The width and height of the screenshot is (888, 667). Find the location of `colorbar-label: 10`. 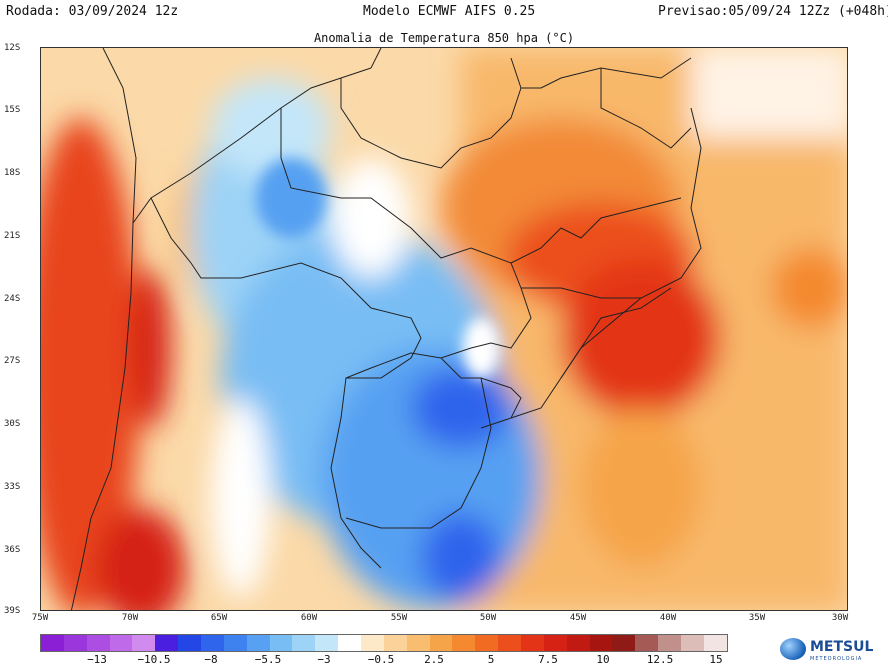

colorbar-label: 10 is located at coordinates (603, 659).